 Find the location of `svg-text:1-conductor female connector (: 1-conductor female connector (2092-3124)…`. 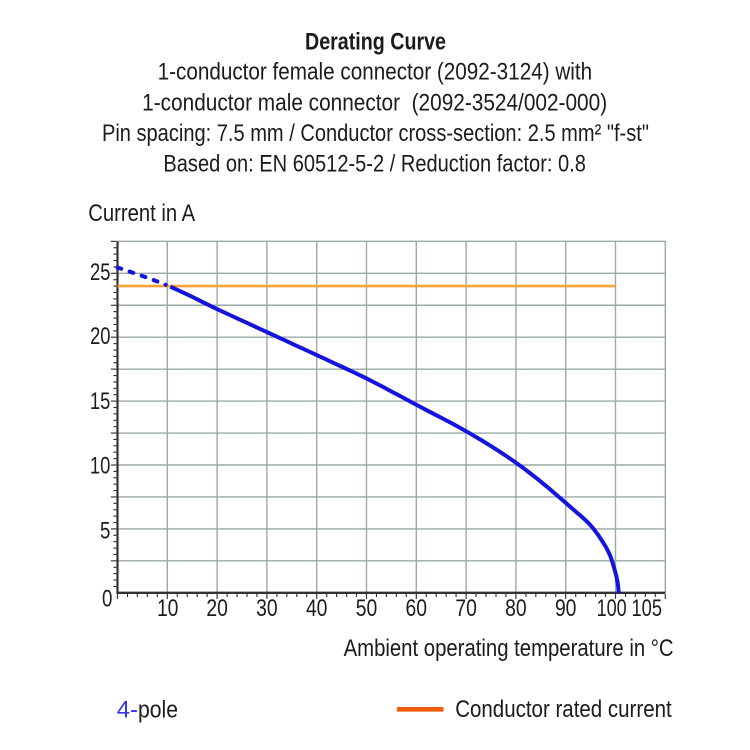

svg-text:1-conductor female connector (: 1-conductor female connector (2092-3124)… is located at coordinates (375, 71).